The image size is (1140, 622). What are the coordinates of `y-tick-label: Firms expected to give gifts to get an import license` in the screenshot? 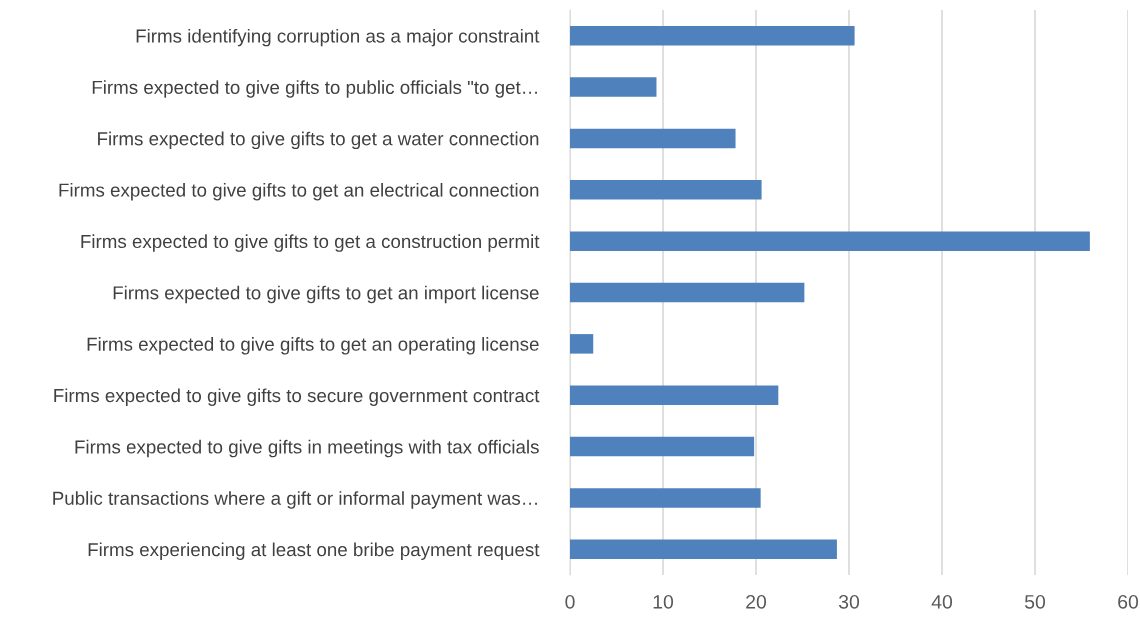 It's located at (326, 294).